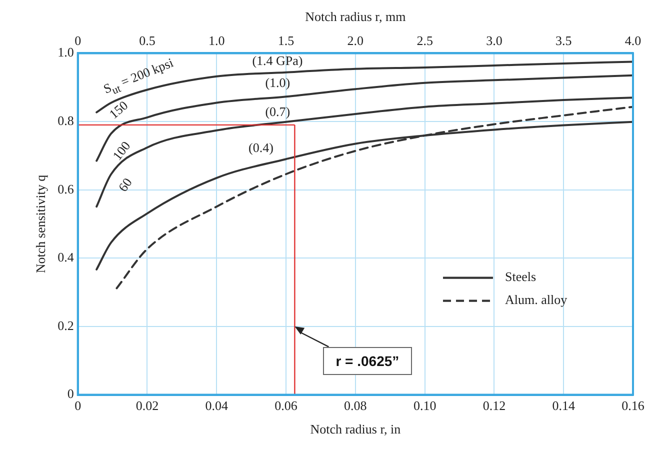  Describe the element at coordinates (277, 82) in the screenshot. I see `annotation: (1.0)` at that location.